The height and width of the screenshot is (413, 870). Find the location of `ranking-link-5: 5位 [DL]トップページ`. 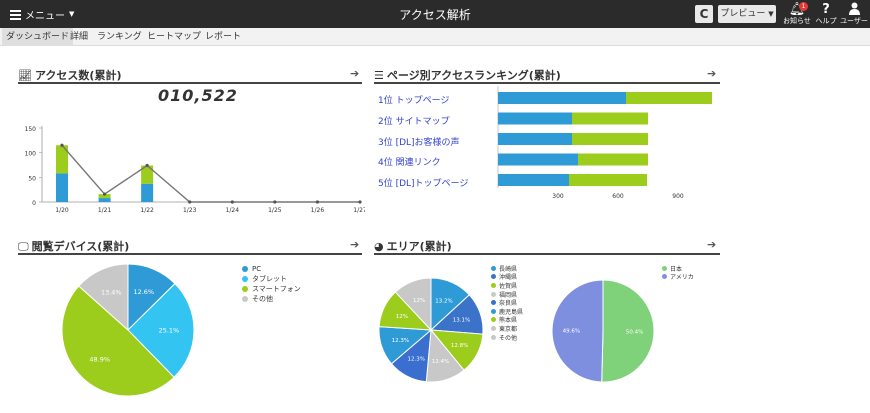

ranking-link-5: 5位 [DL]トップページ is located at coordinates (423, 184).